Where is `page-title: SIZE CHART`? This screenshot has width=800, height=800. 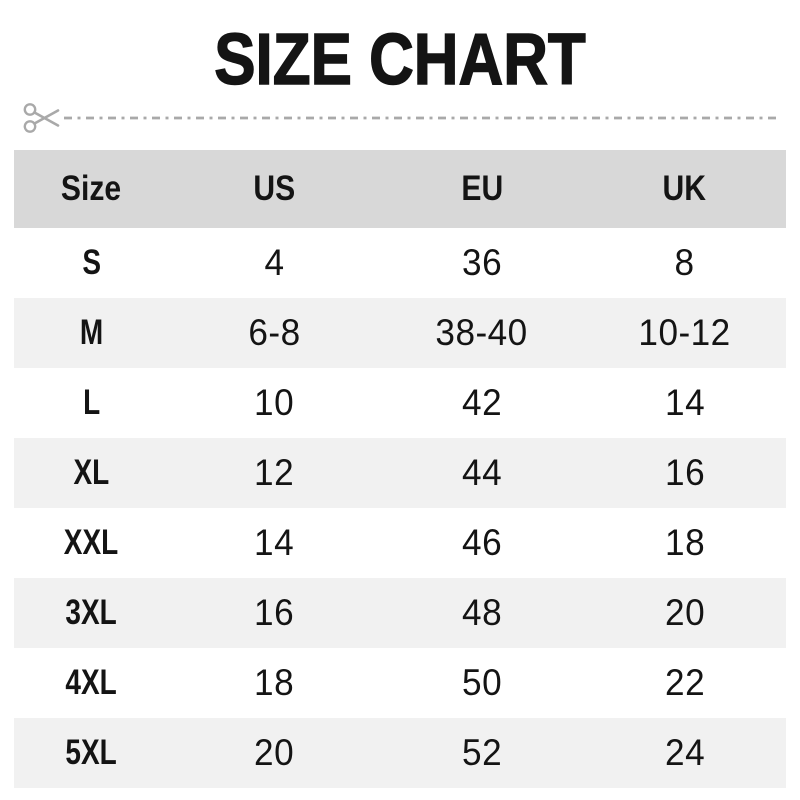
page-title: SIZE CHART is located at coordinates (400, 60).